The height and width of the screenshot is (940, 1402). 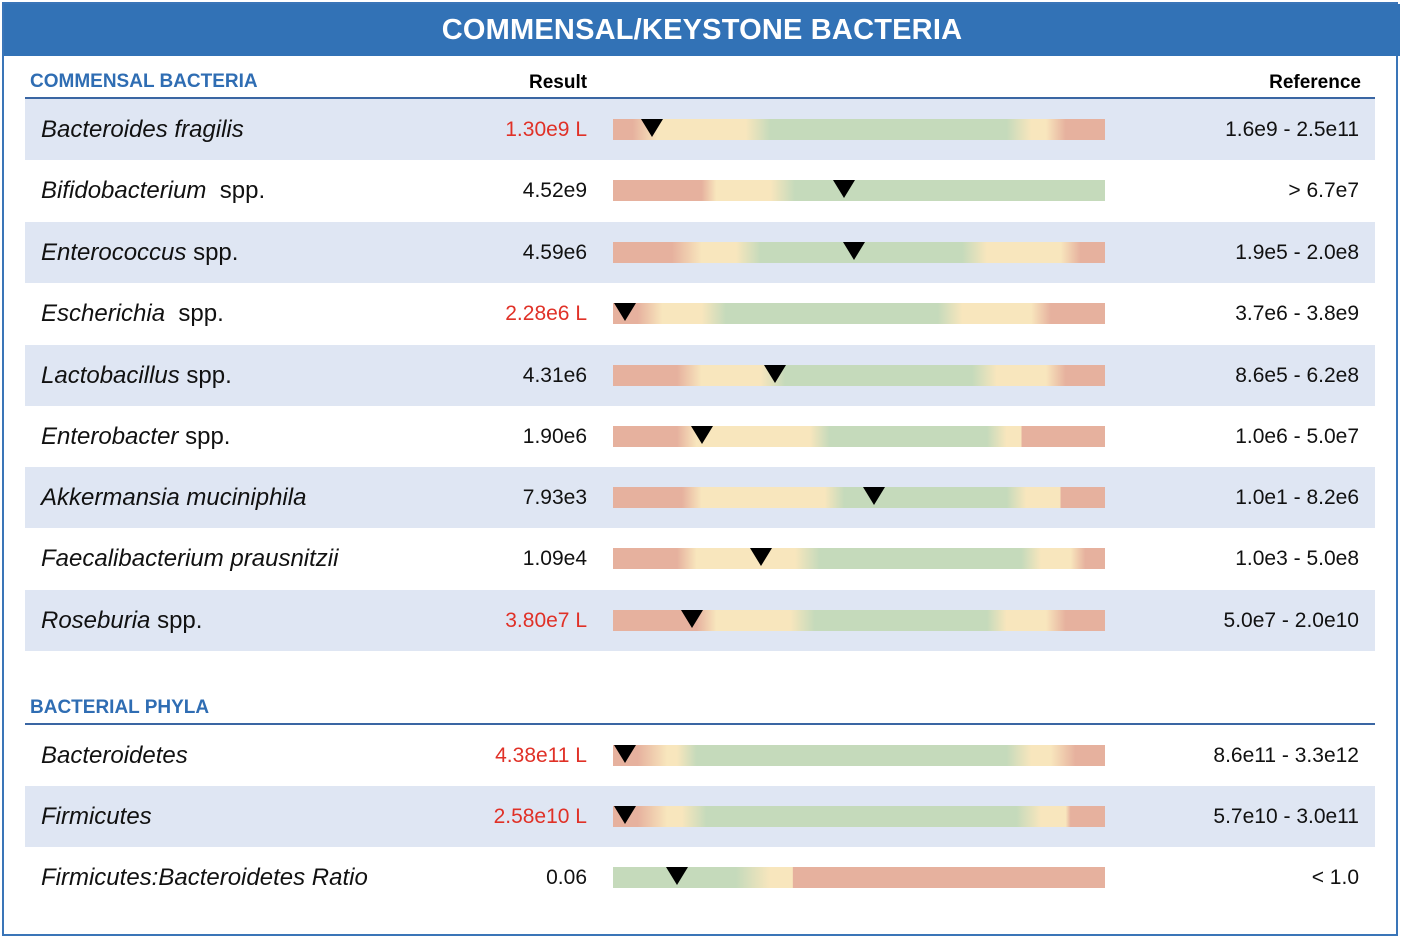 What do you see at coordinates (120, 707) in the screenshot?
I see `section-title-phyla: BACTERIAL PHYLA` at bounding box center [120, 707].